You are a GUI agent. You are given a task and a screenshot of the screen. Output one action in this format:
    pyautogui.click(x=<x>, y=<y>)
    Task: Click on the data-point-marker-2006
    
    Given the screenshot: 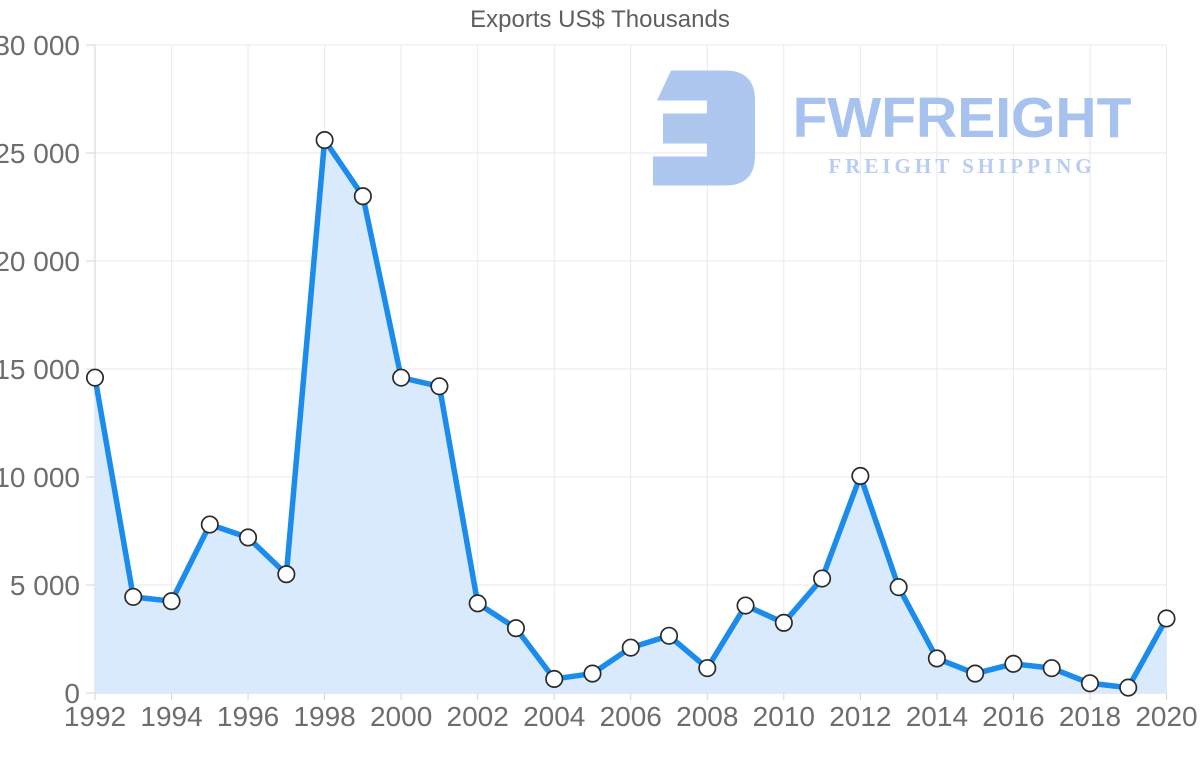 What is the action you would take?
    pyautogui.click(x=630, y=647)
    